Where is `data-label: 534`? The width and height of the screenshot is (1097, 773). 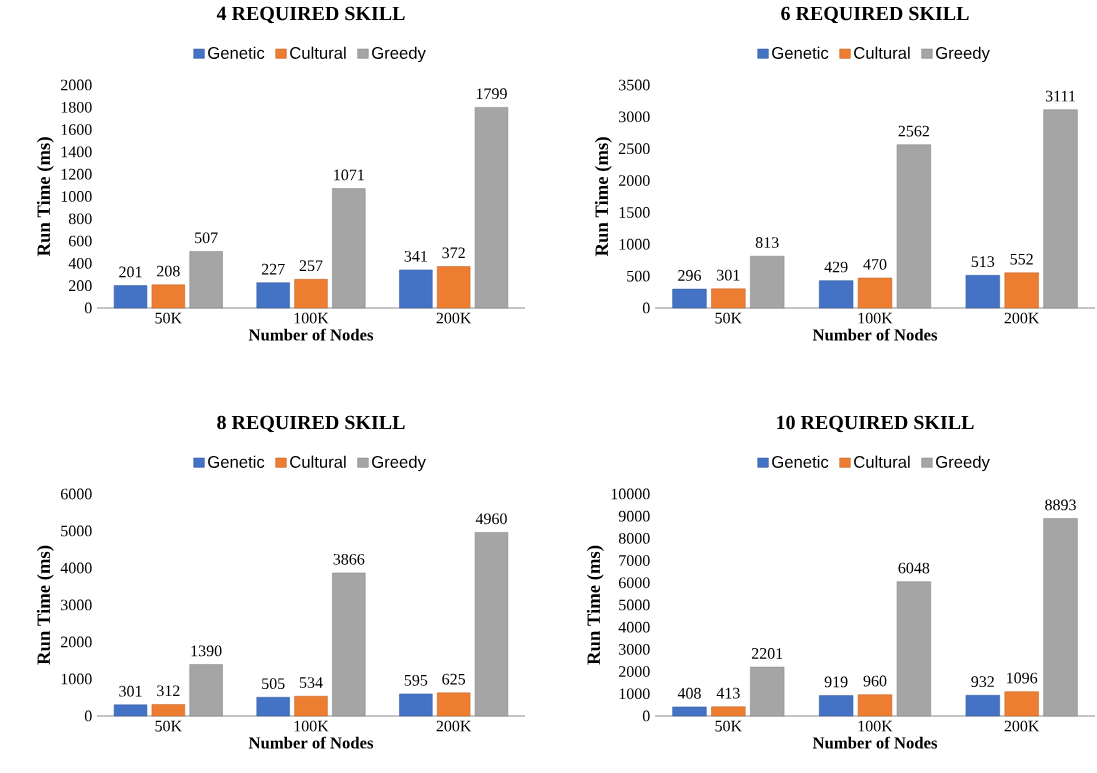 data-label: 534 is located at coordinates (311, 682).